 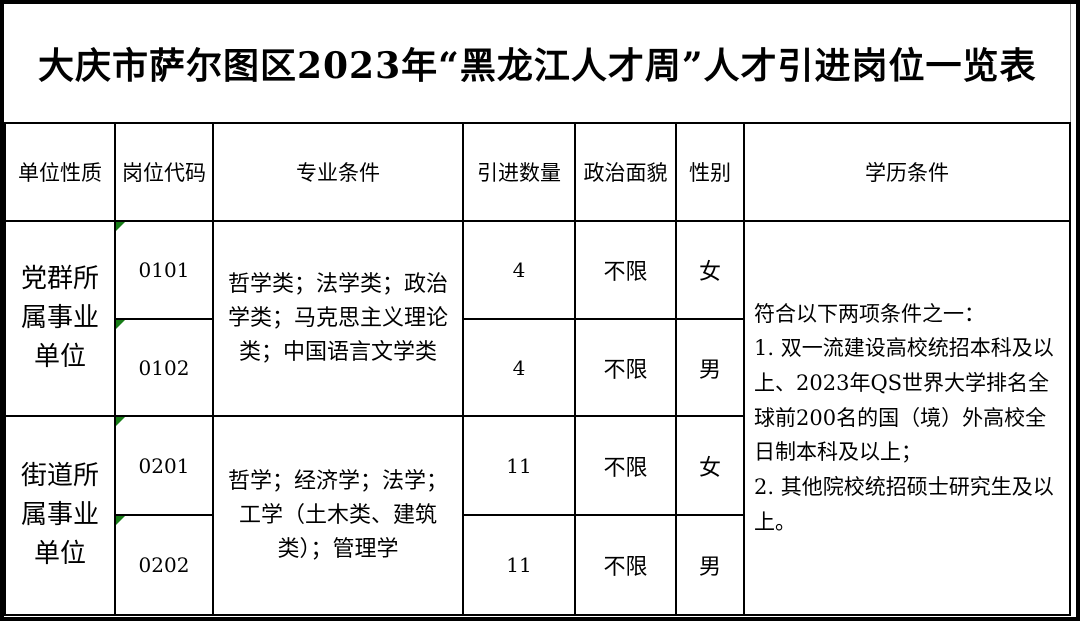 What do you see at coordinates (338, 515) in the screenshot?
I see `cell-major-group-2: 哲学；经济学；法学；工学（土木类、建筑类）；管理学` at bounding box center [338, 515].